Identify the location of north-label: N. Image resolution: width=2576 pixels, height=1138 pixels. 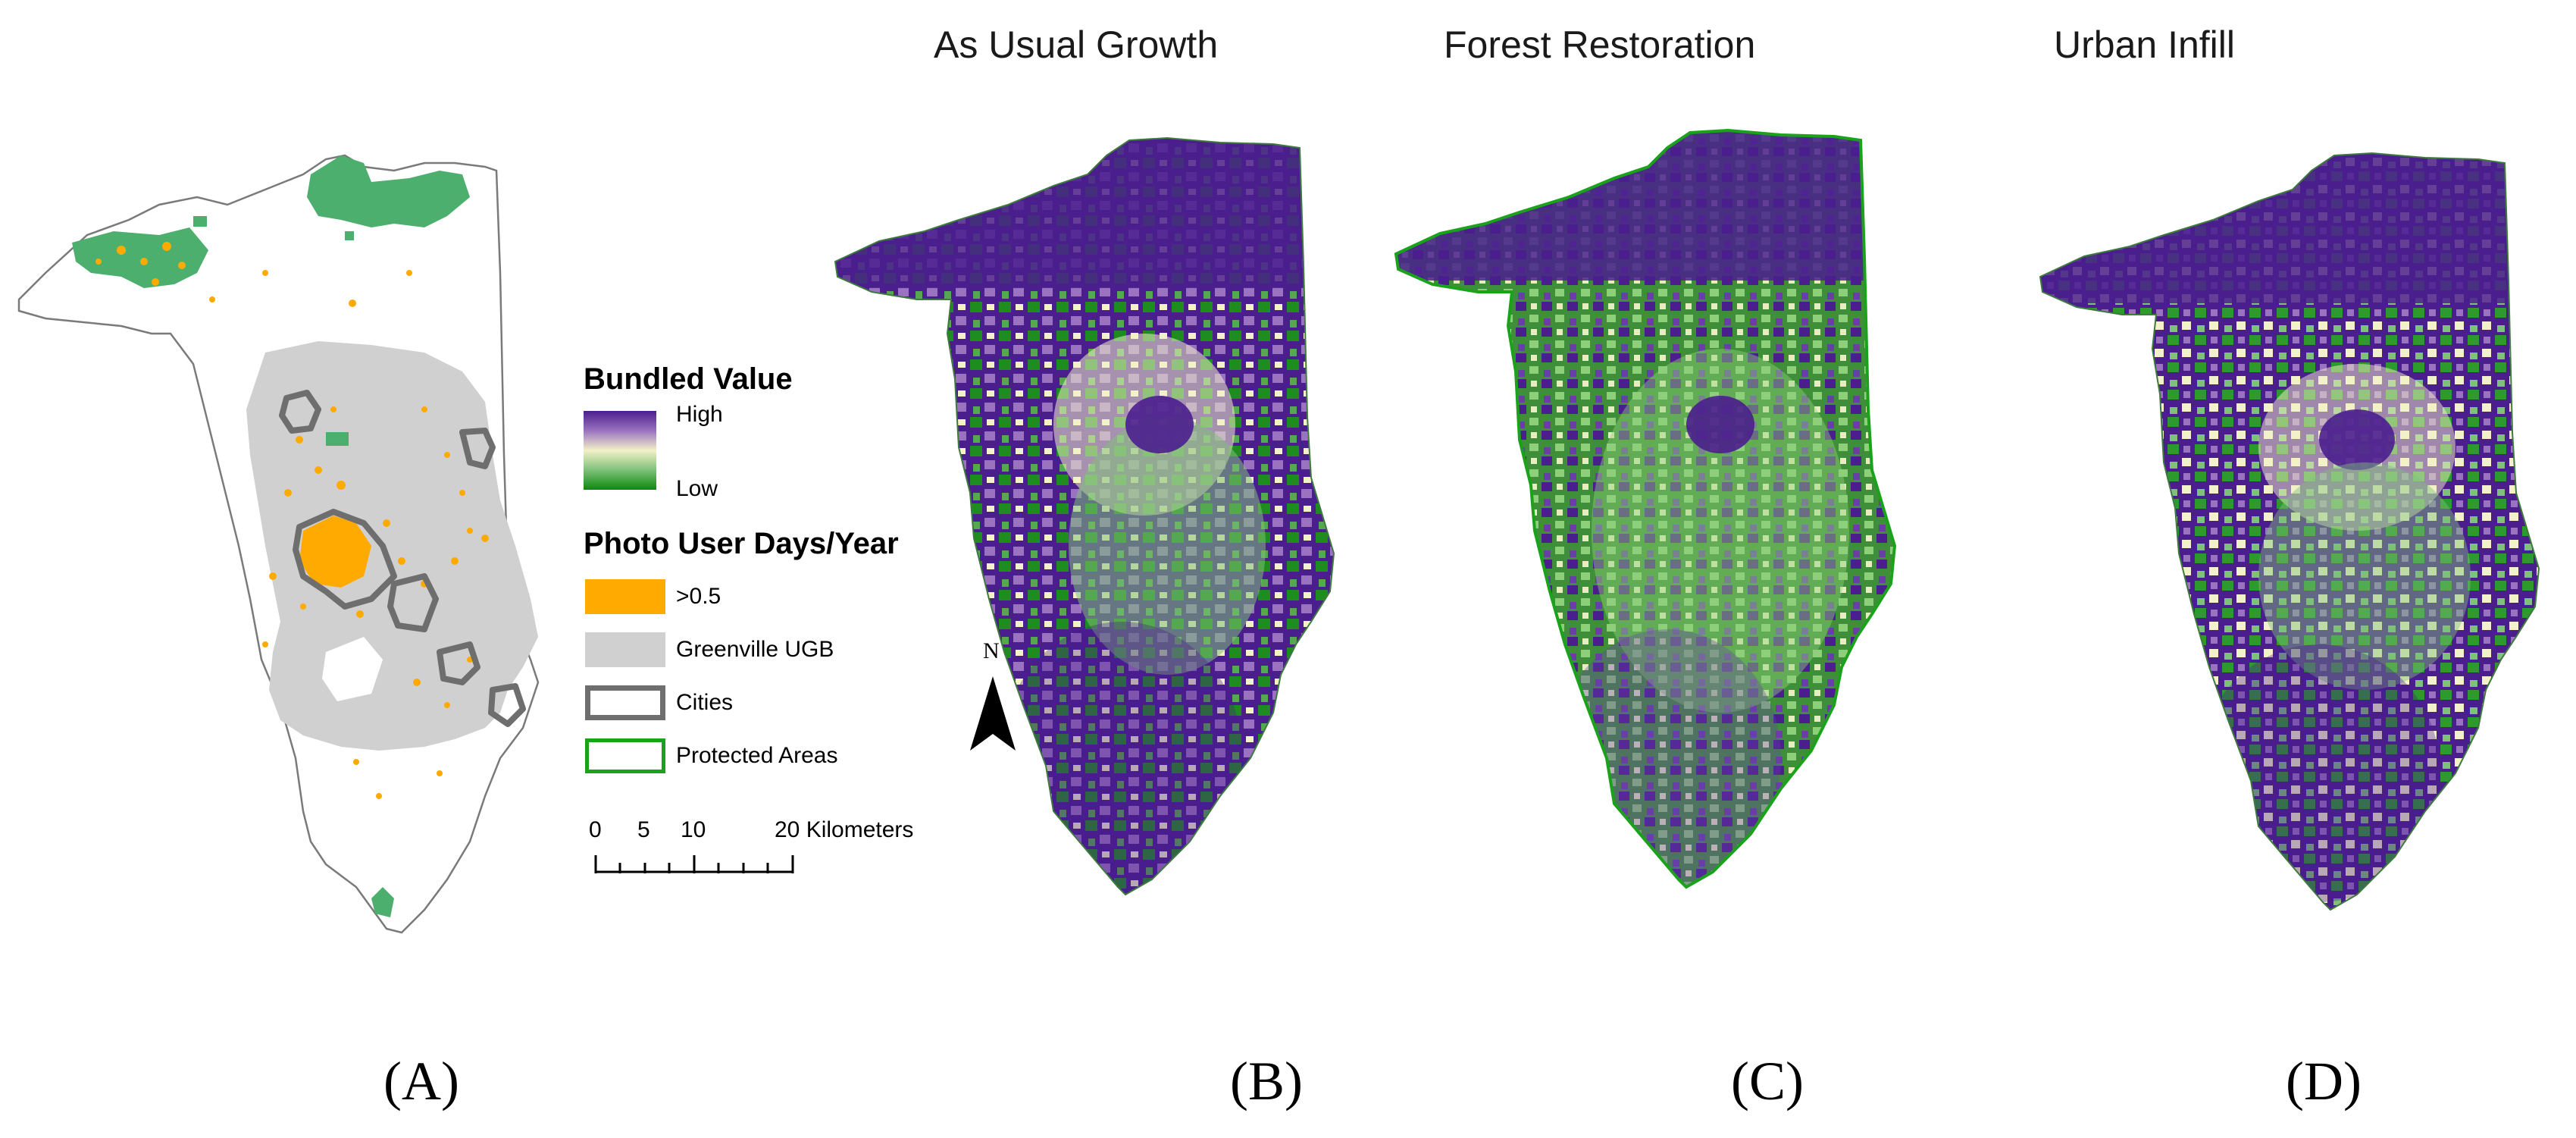
(992, 650).